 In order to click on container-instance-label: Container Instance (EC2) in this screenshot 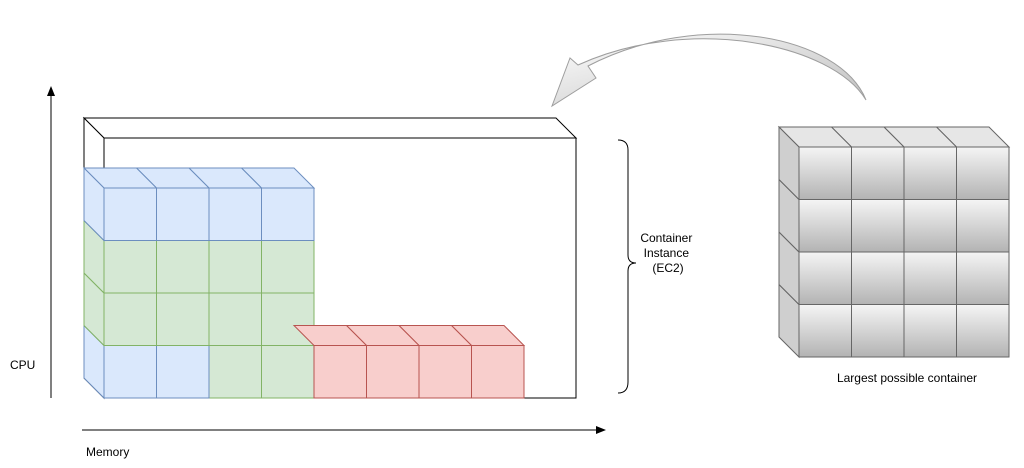, I will do `click(667, 253)`.